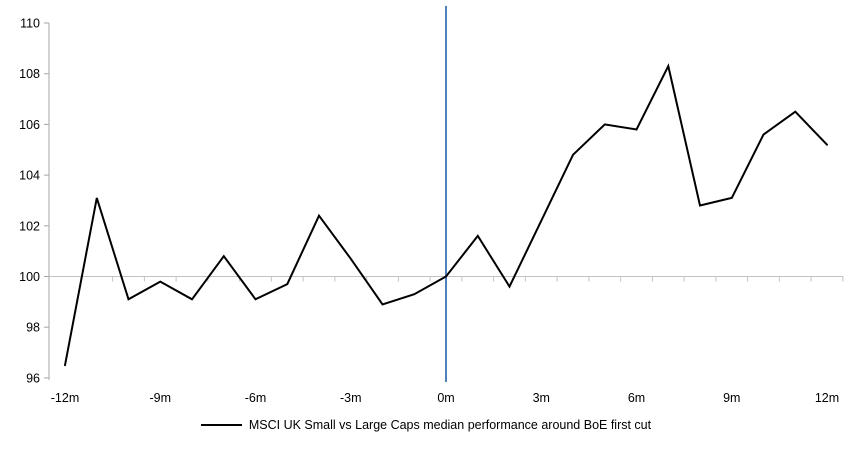 The image size is (852, 450). I want to click on y-axis-tick-label: 110, so click(30, 24).